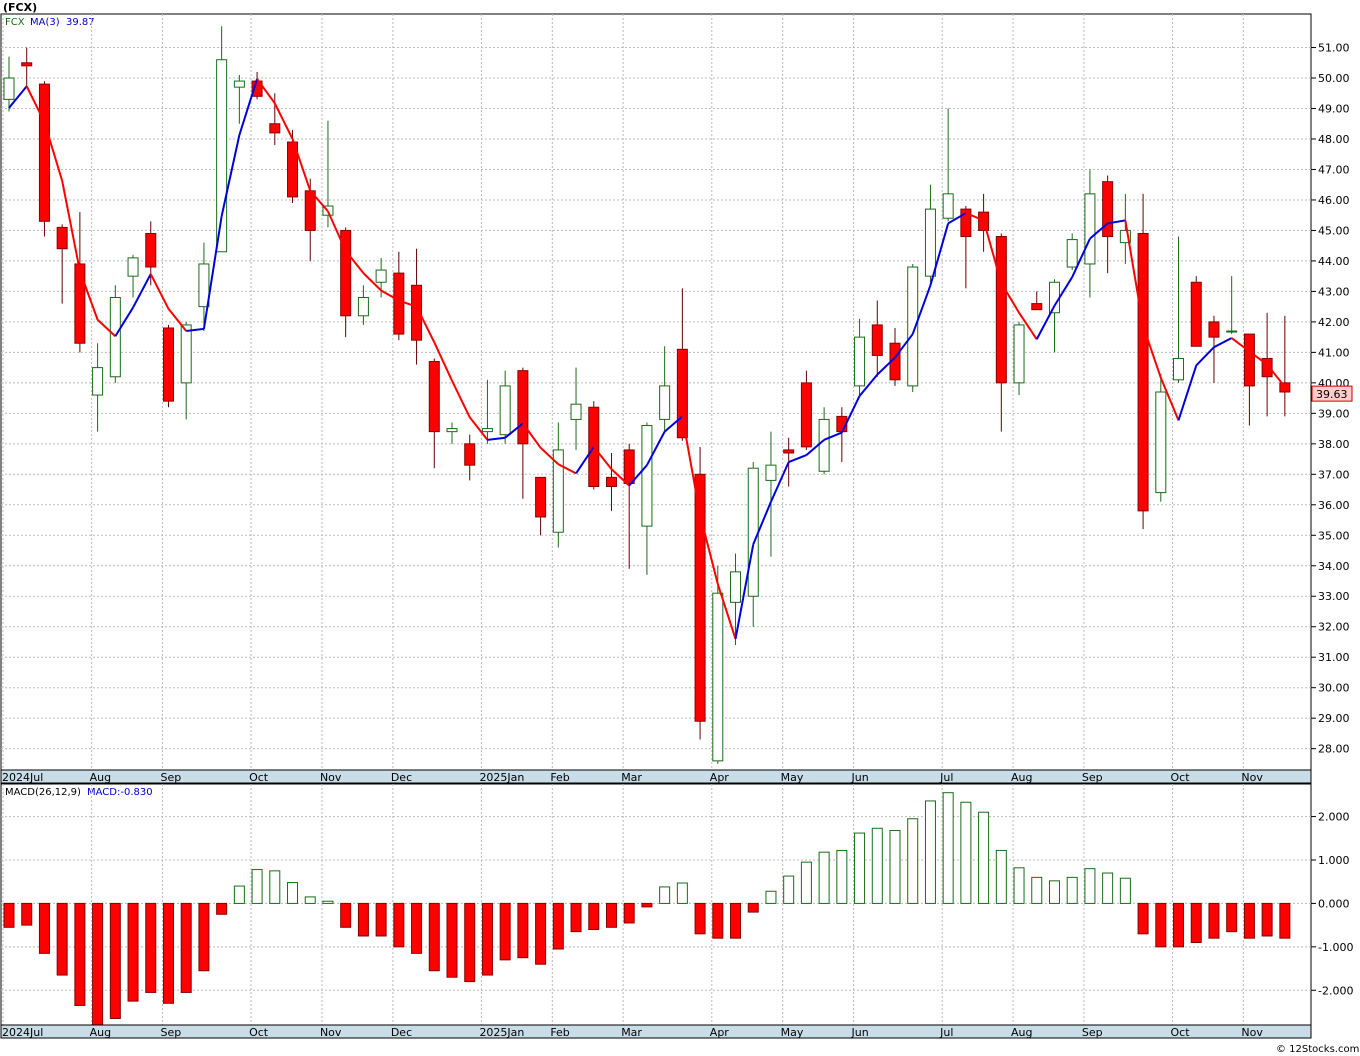  What do you see at coordinates (559, 777) in the screenshot?
I see `price-x-label: Feb` at bounding box center [559, 777].